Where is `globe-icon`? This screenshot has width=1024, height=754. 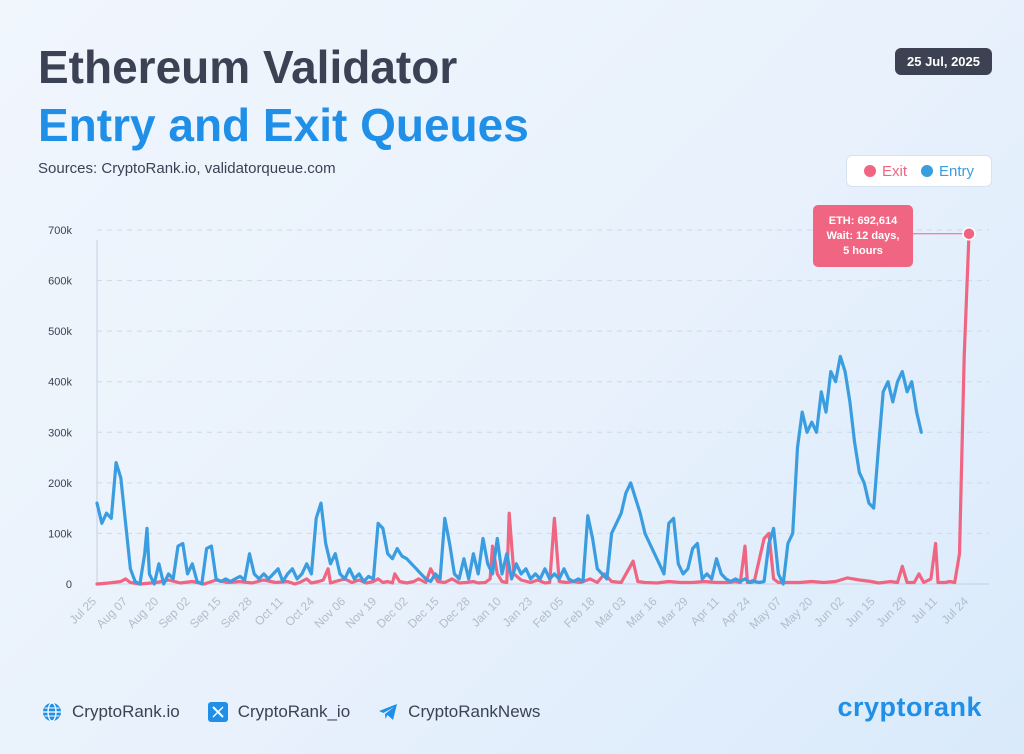
globe-icon is located at coordinates (52, 712).